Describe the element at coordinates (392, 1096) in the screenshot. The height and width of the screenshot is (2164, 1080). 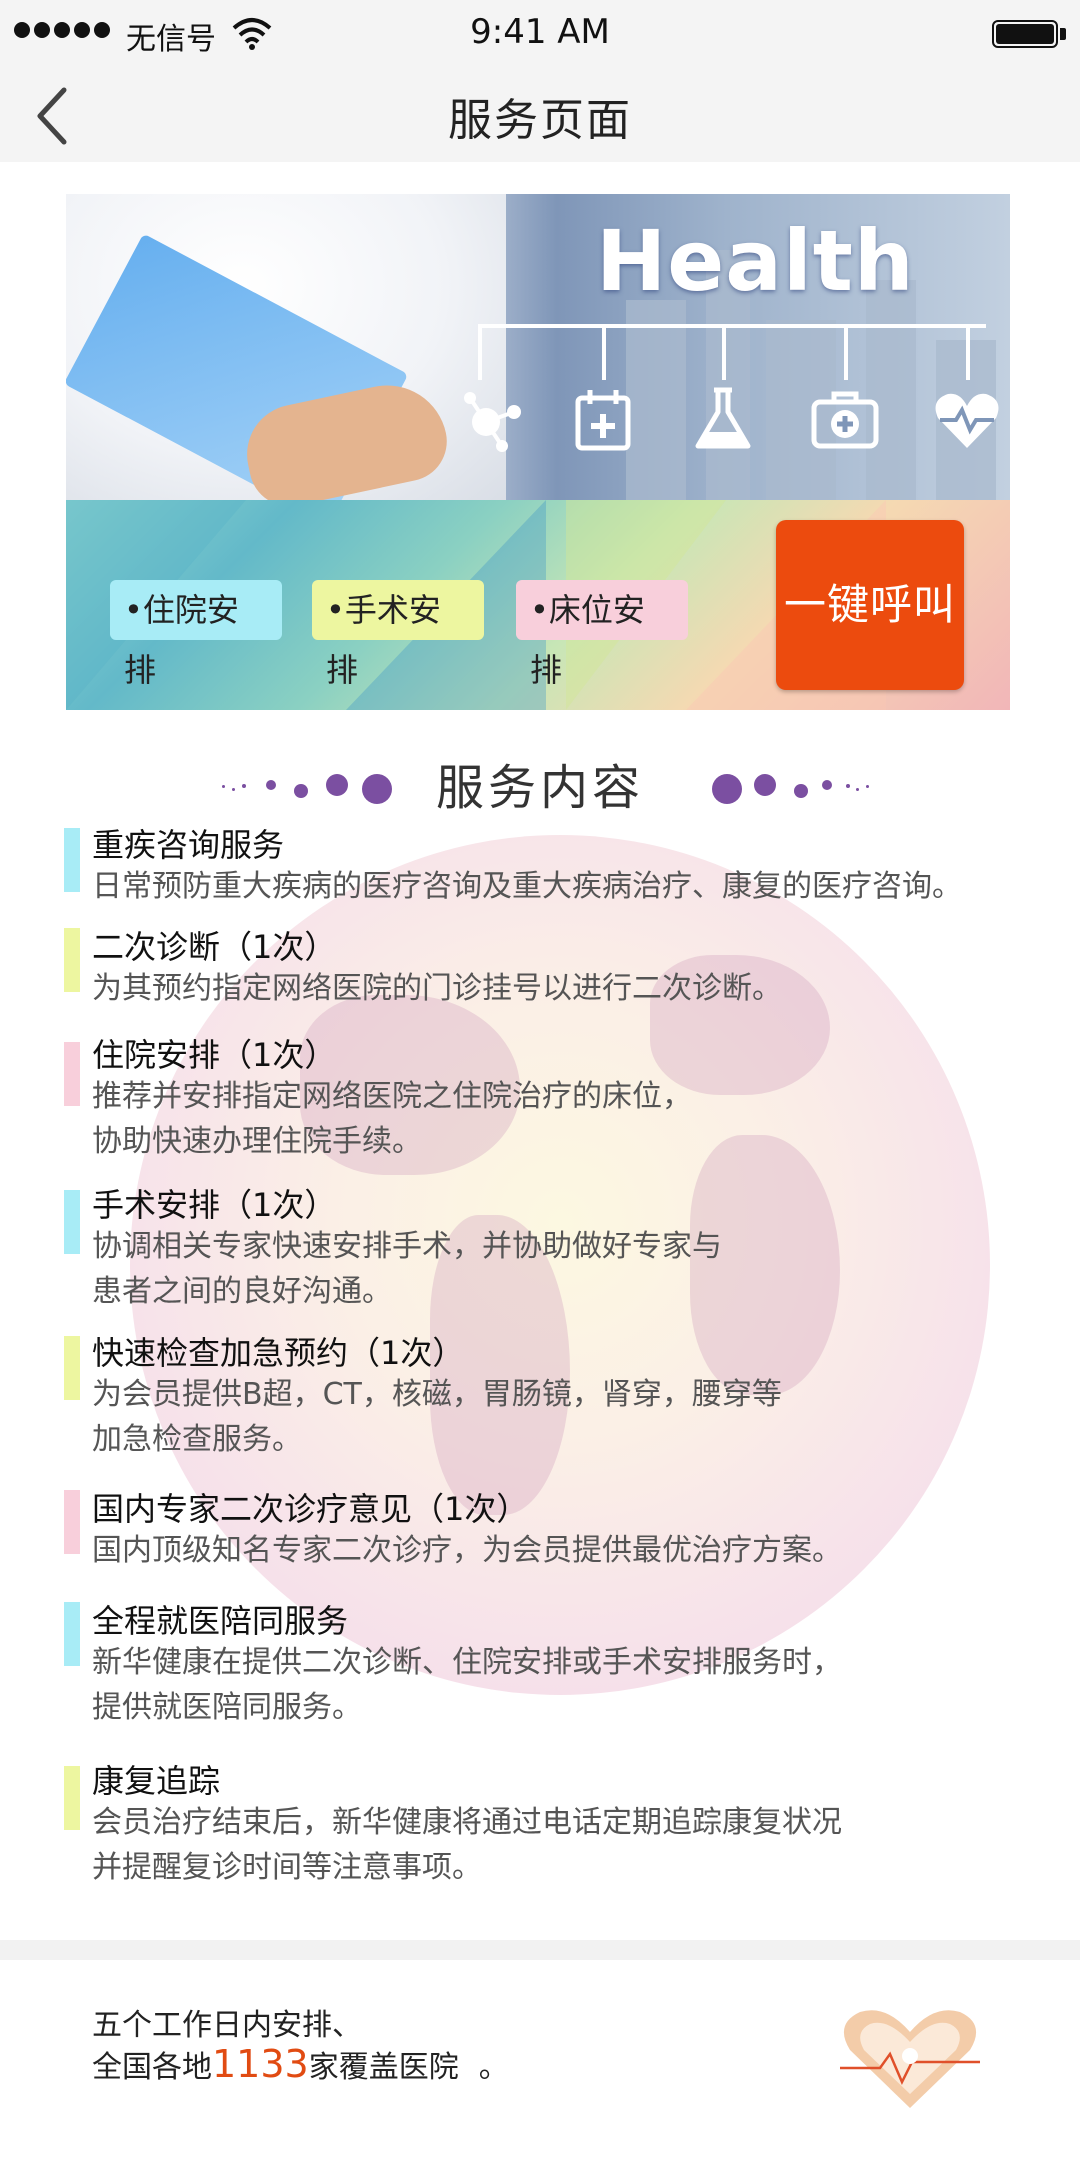
I see `service-desc: 推荐并安排指定网络医院之住院治疗的床位，` at that location.